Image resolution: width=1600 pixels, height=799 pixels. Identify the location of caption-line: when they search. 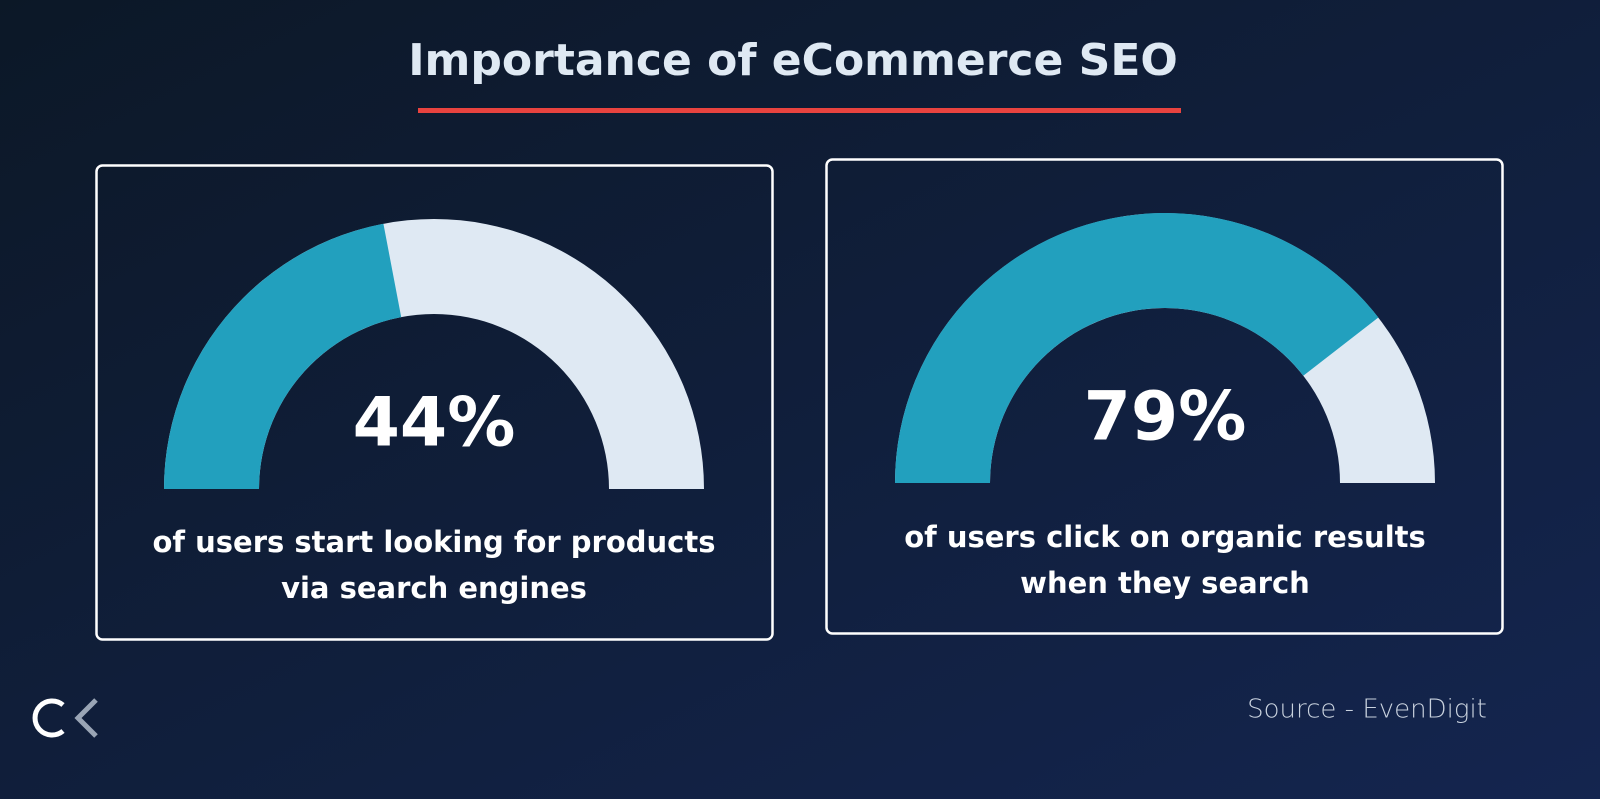
(1165, 583).